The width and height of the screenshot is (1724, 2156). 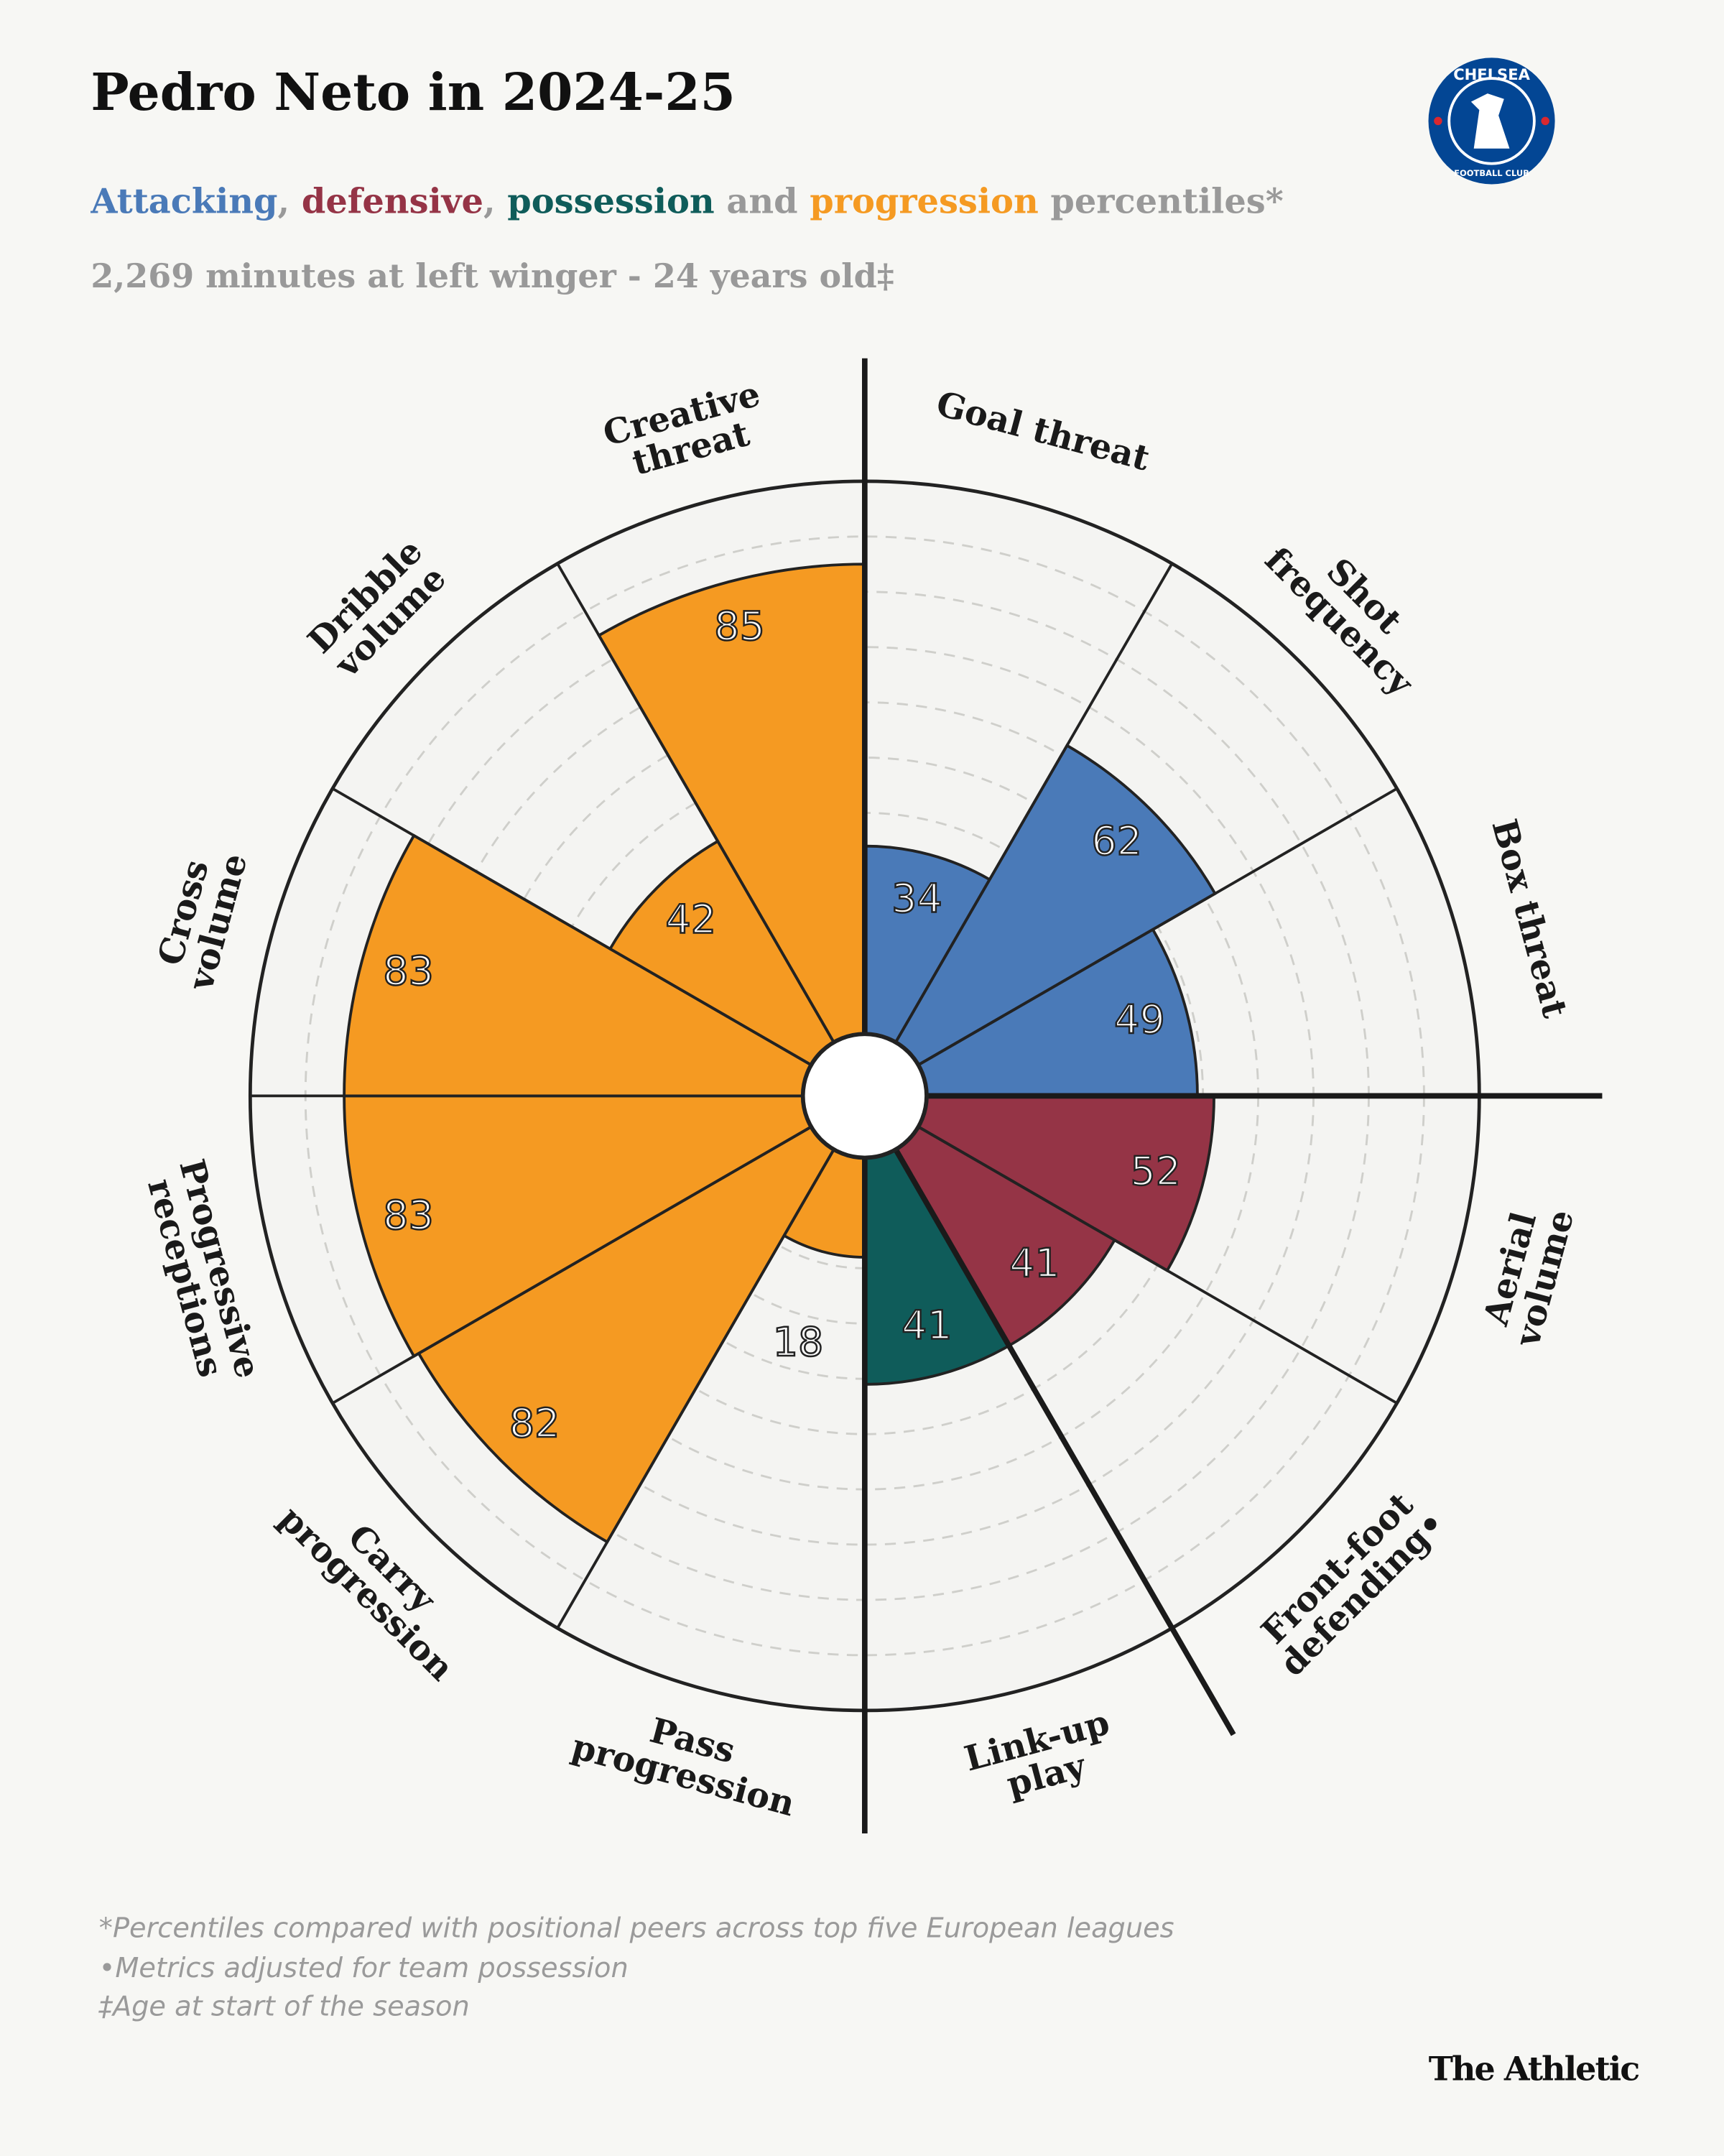 What do you see at coordinates (185, 202) in the screenshot?
I see `legend-entry: Attacking` at bounding box center [185, 202].